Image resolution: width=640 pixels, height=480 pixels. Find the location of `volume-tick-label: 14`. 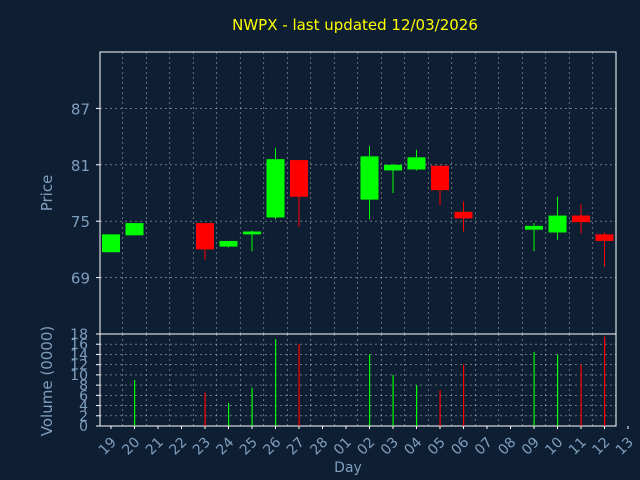

volume-tick-label: 14 is located at coordinates (79, 355).